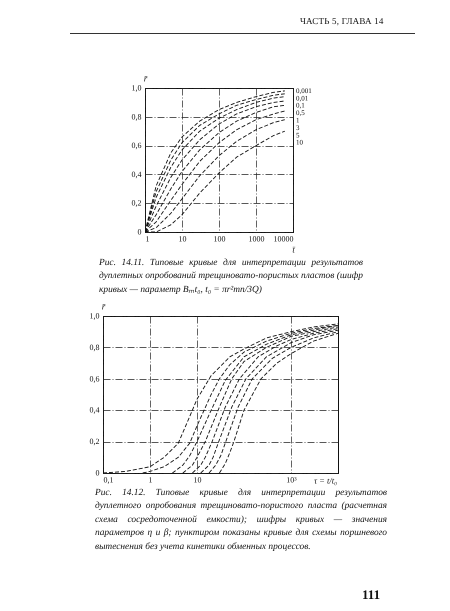 This screenshot has height=611, width=450. Describe the element at coordinates (220, 239) in the screenshot. I see `x-tick-label: 100` at that location.